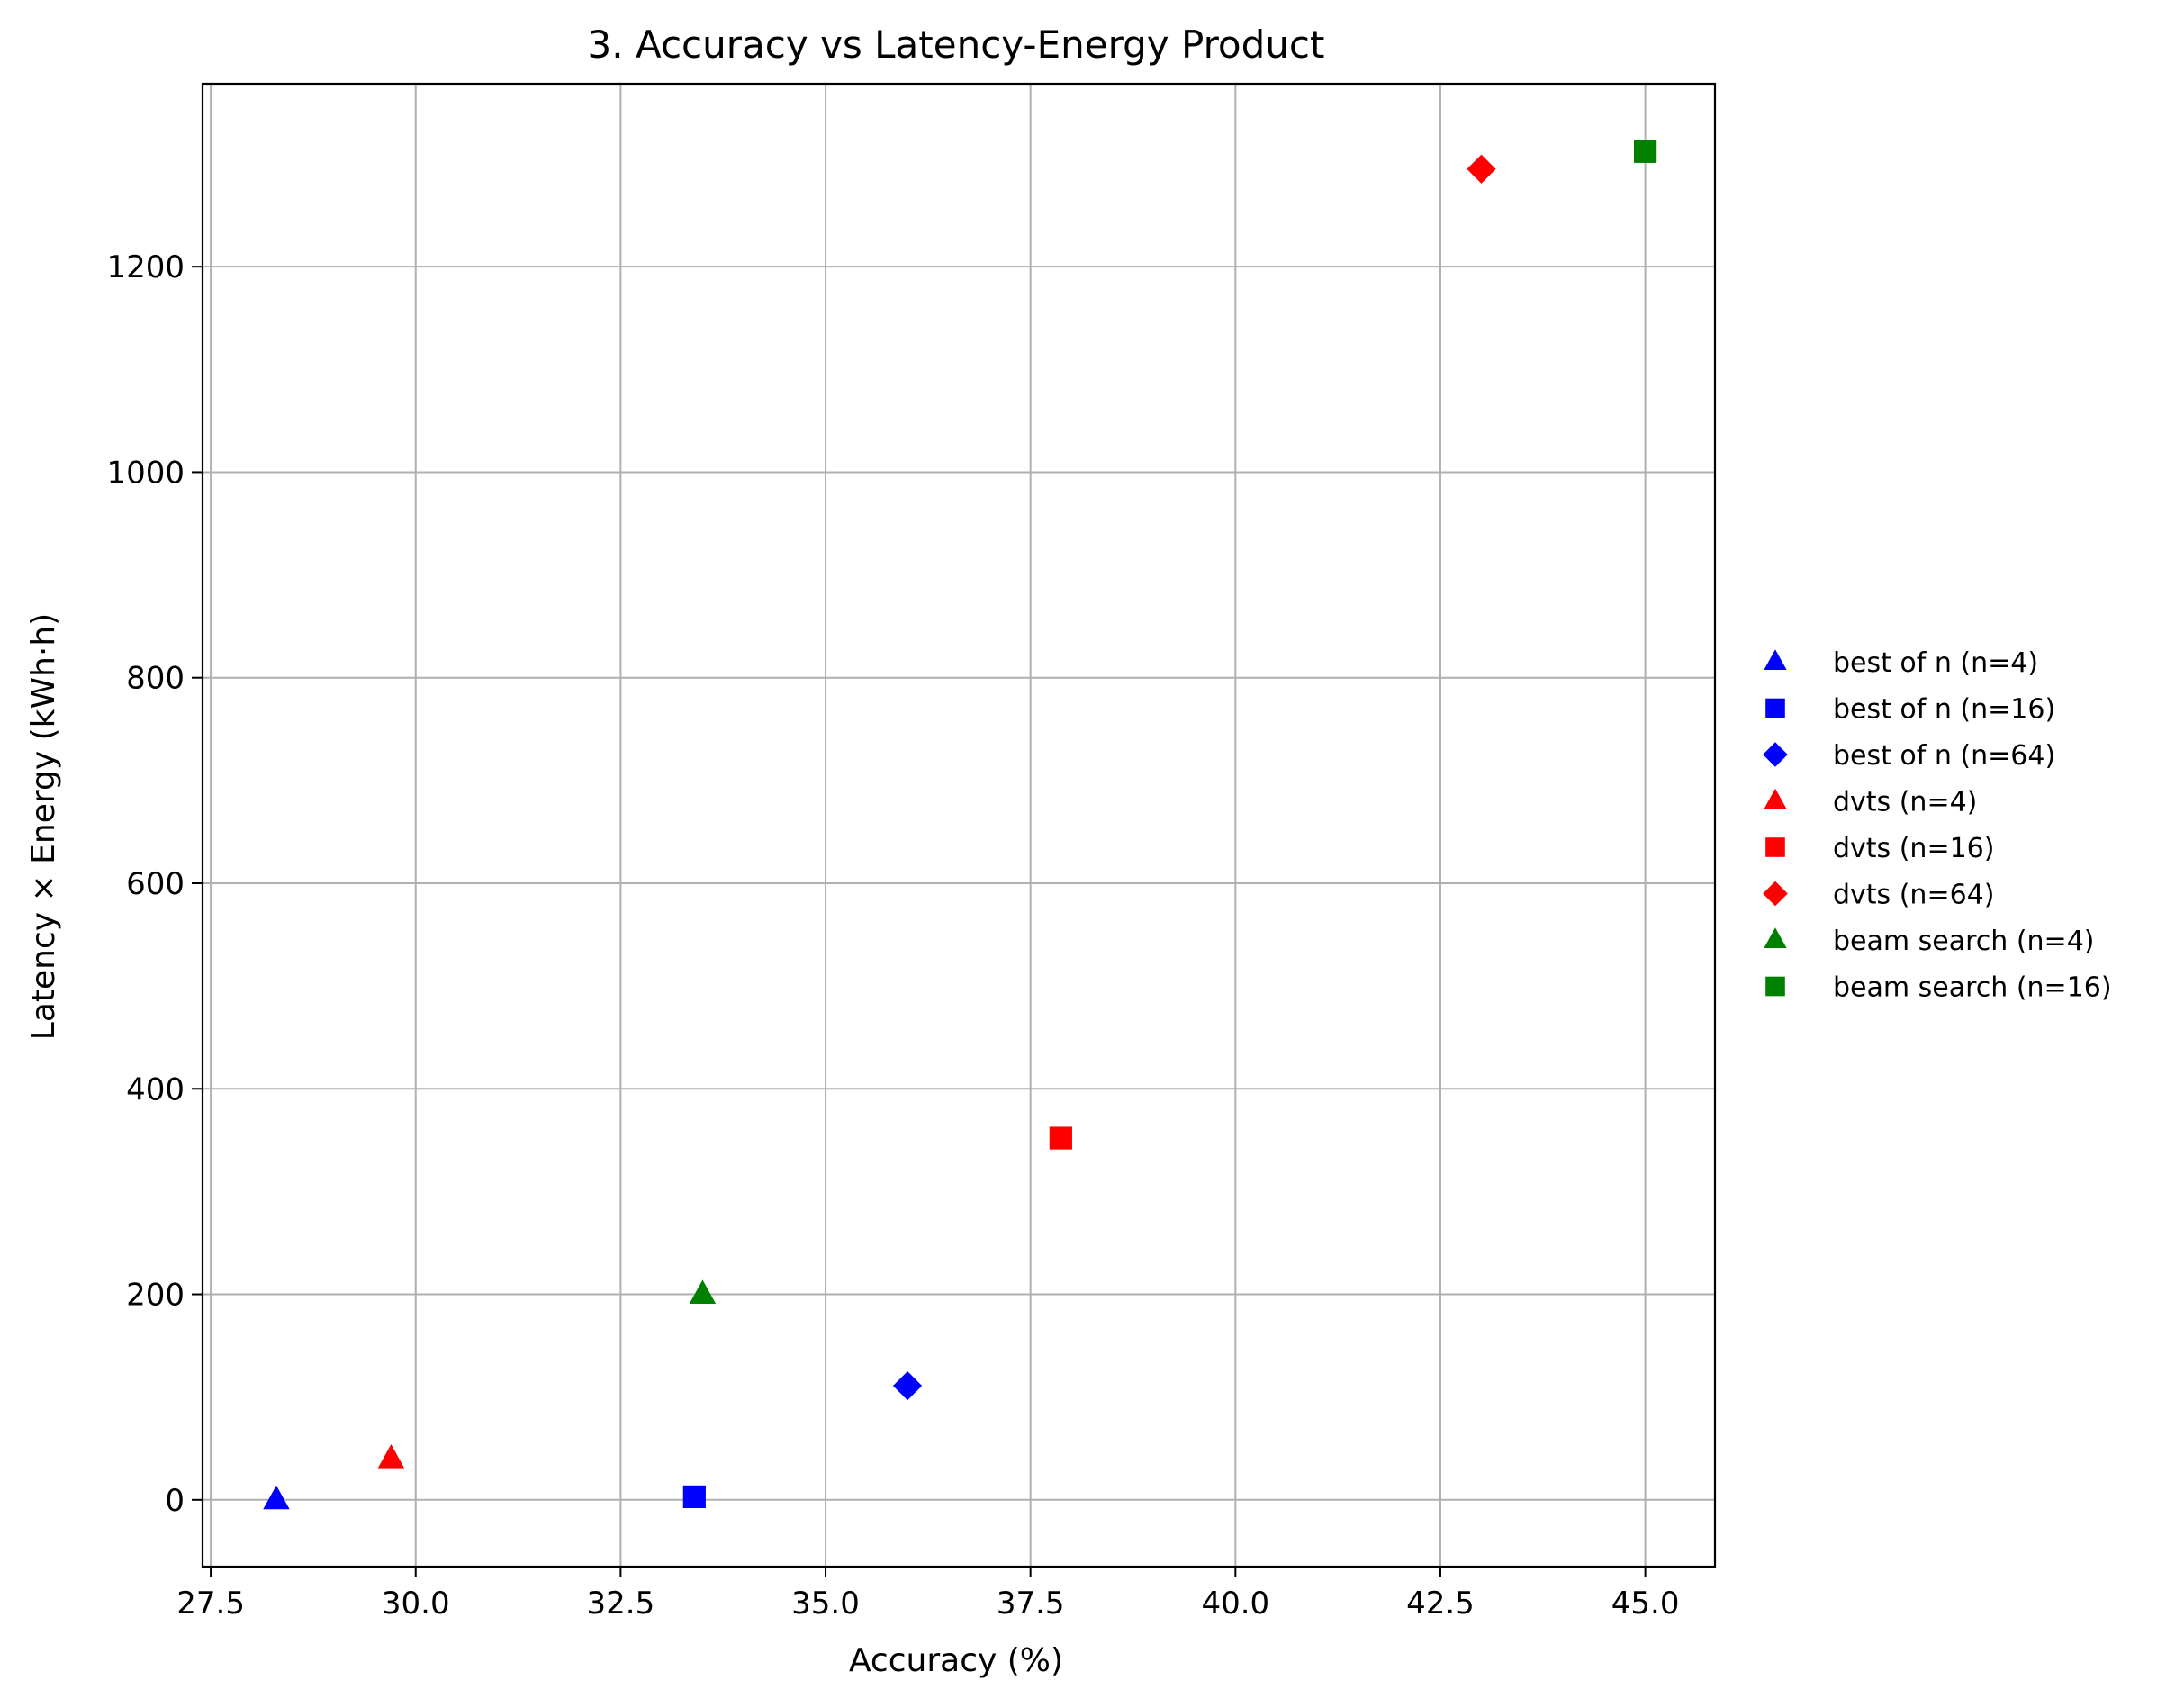 Image resolution: width=2184 pixels, height=1699 pixels. What do you see at coordinates (1944, 710) in the screenshot?
I see `legend-label: best of n (n=16)` at bounding box center [1944, 710].